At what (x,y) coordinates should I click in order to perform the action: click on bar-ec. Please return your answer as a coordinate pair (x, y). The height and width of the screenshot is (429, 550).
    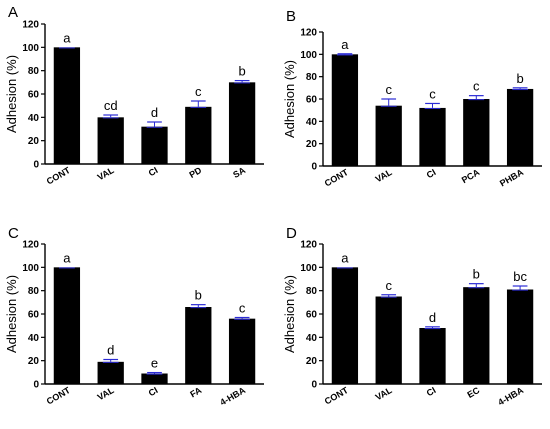
    Looking at the image, I should click on (476, 335).